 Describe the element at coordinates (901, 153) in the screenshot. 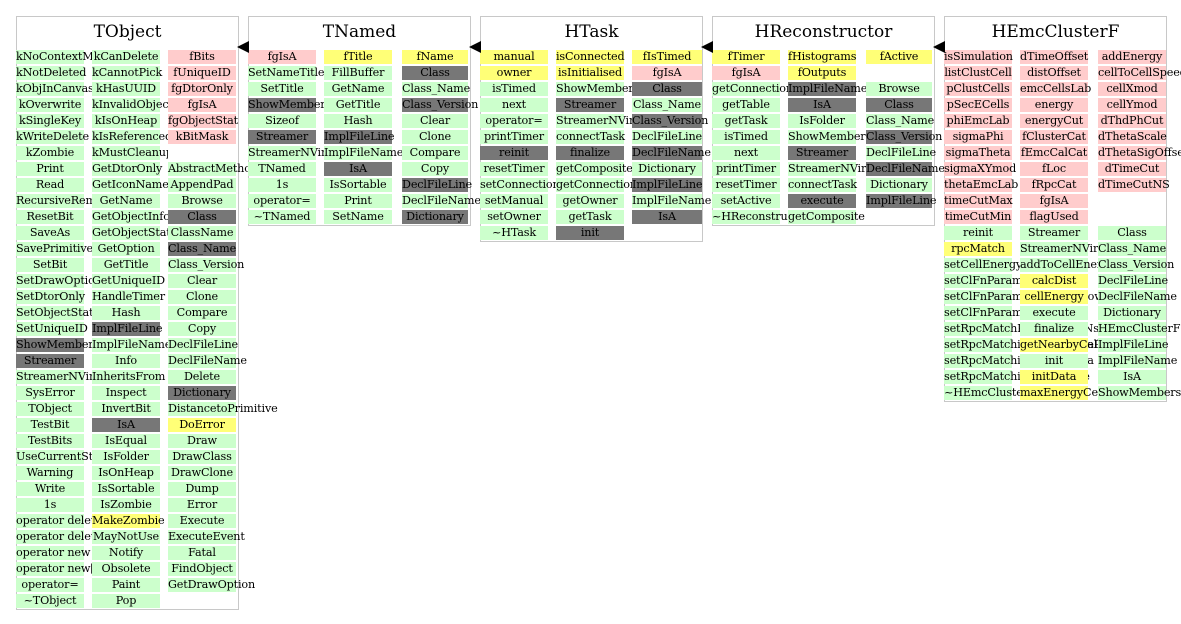

I see `member-cell: DeclFileLine` at that location.